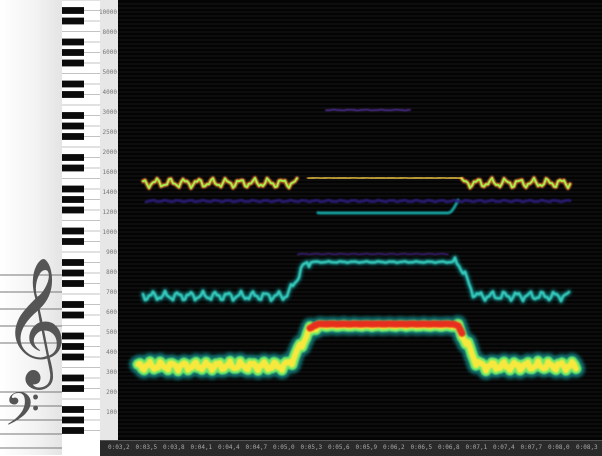 Image resolution: width=602 pixels, height=456 pixels. I want to click on frequency-tick-label: 400, so click(111, 353).